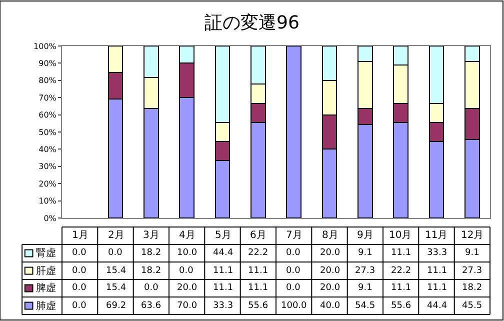 The width and height of the screenshot is (504, 321). I want to click on y-tick-label: 40%, so click(47, 149).